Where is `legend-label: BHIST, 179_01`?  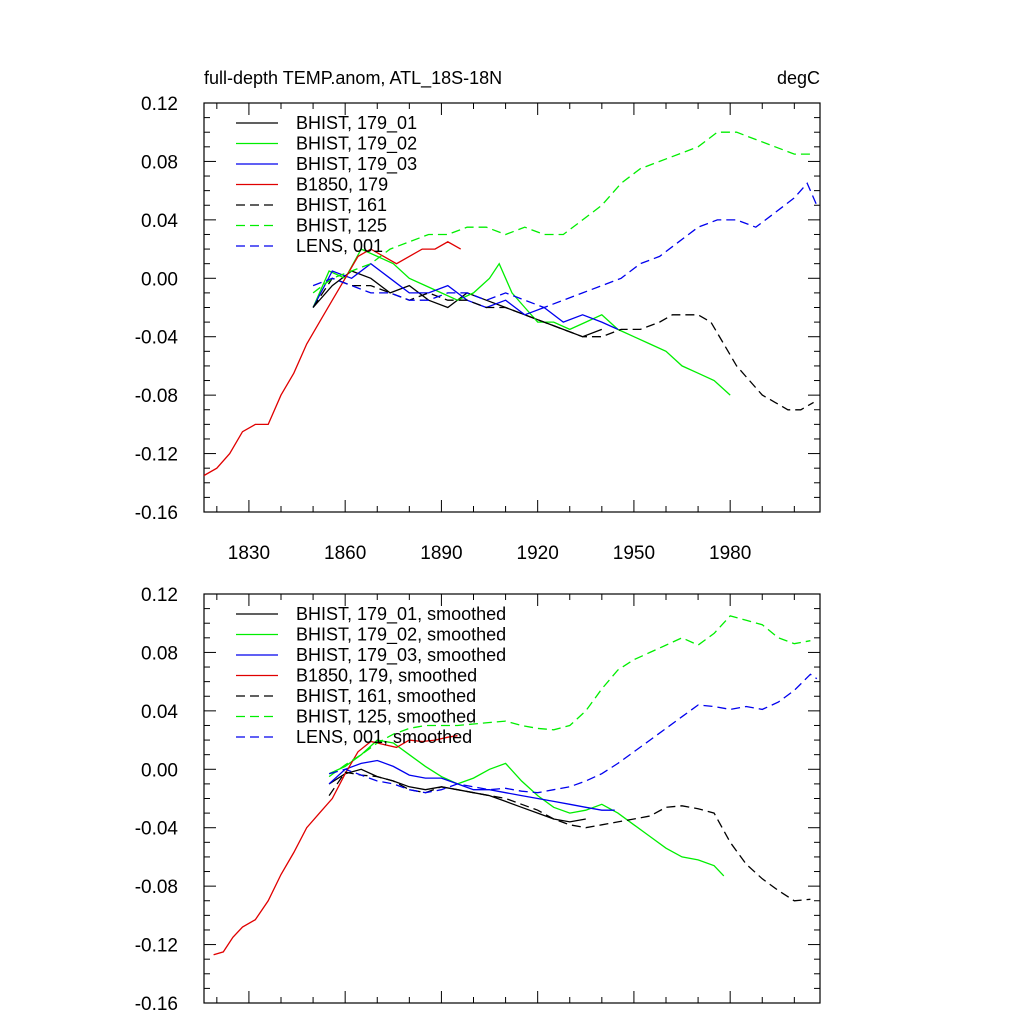
legend-label: BHIST, 179_01 is located at coordinates (356, 123).